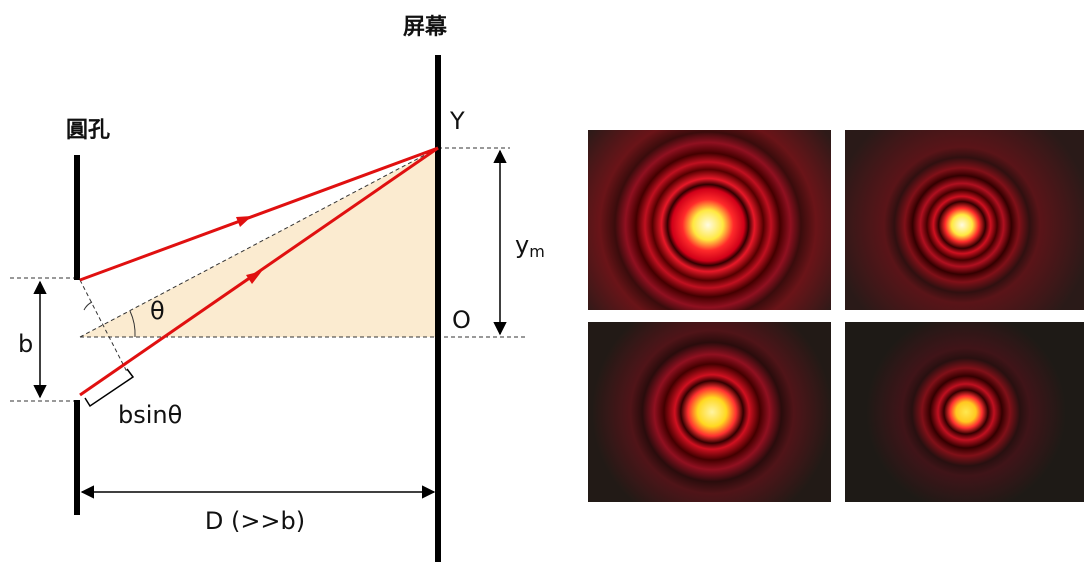 Image resolution: width=1084 pixels, height=562 pixels. I want to click on ym-main: y, so click(522, 245).